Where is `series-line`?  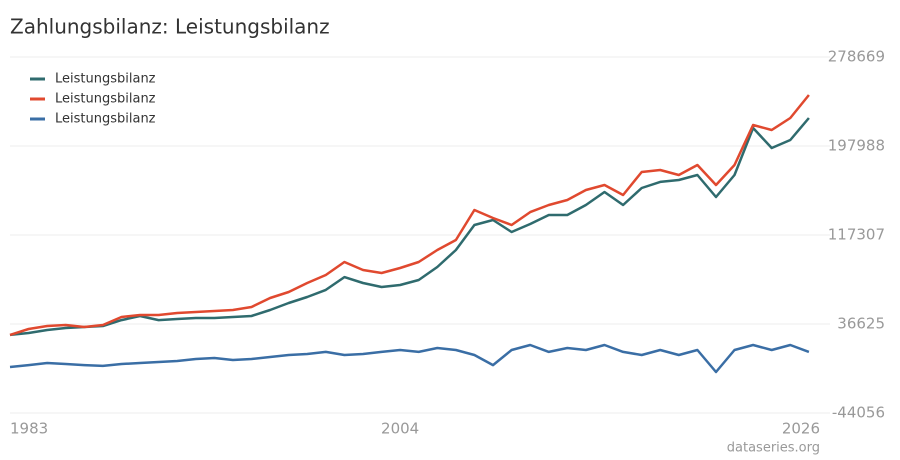 series-line is located at coordinates (409, 358).